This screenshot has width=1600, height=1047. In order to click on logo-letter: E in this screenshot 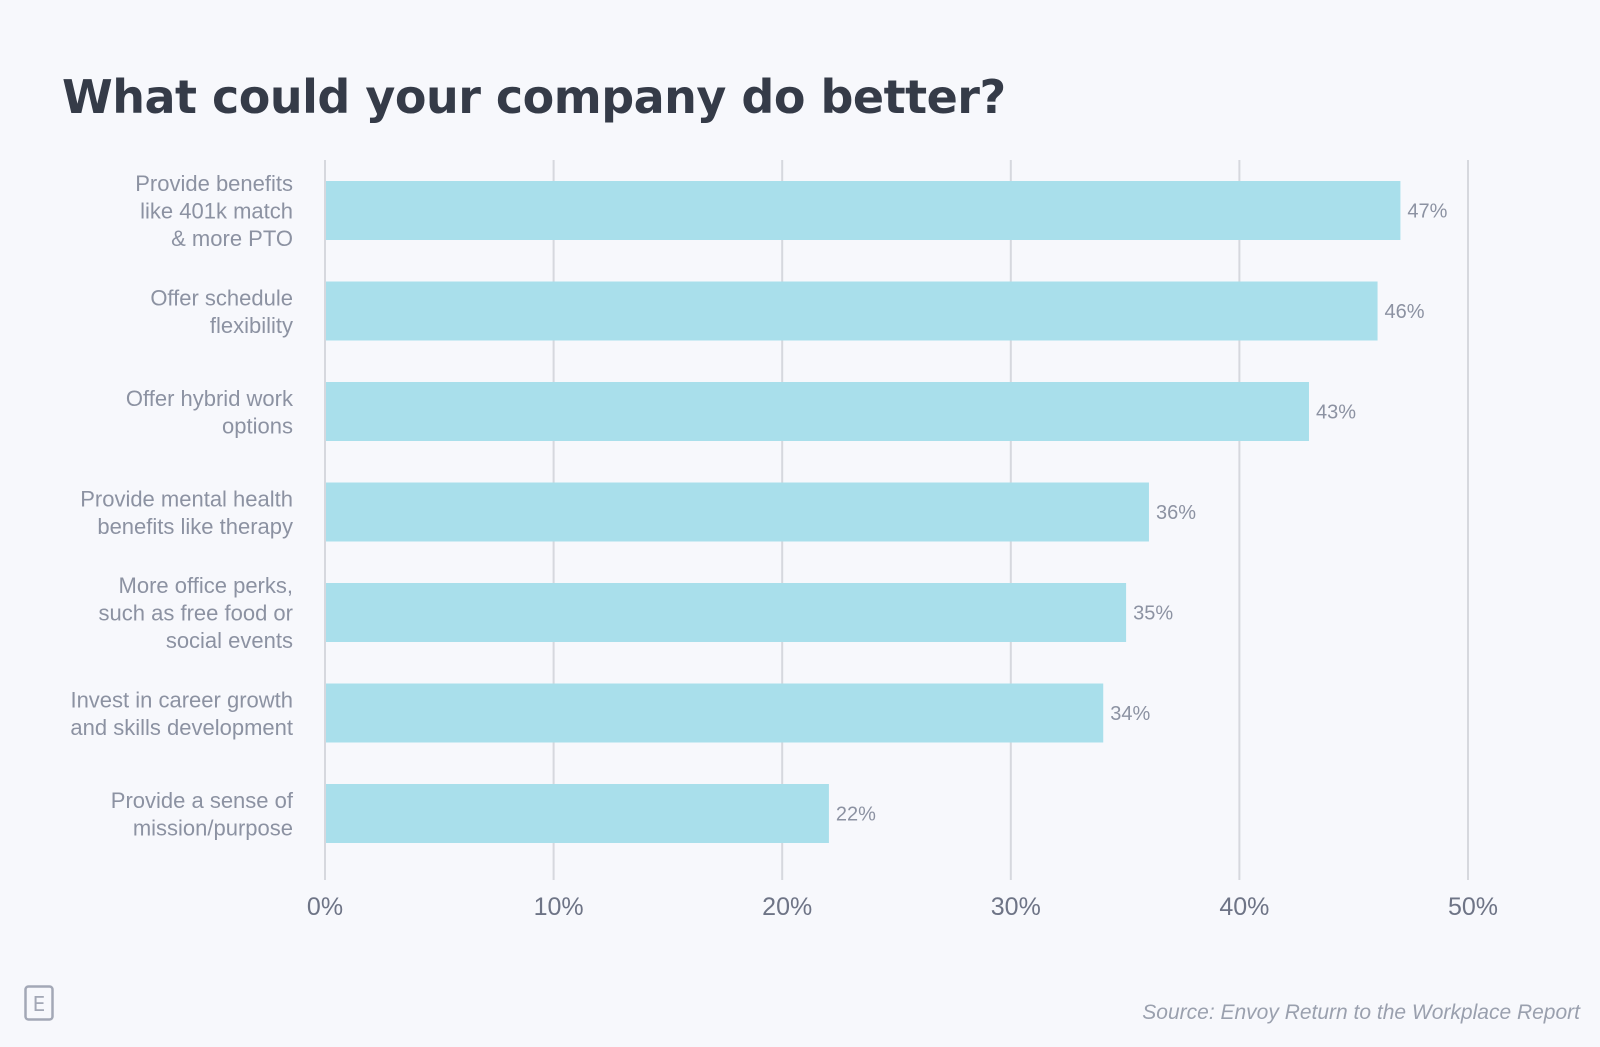, I will do `click(39, 1004)`.